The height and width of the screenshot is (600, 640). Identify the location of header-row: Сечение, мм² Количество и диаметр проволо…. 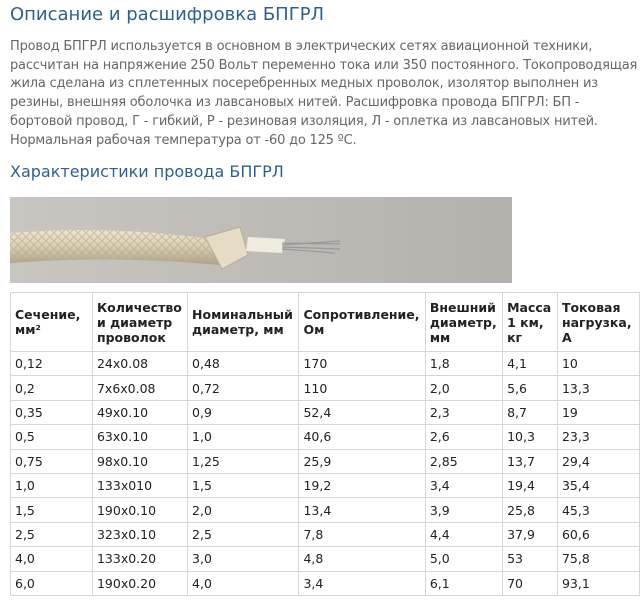
(325, 322).